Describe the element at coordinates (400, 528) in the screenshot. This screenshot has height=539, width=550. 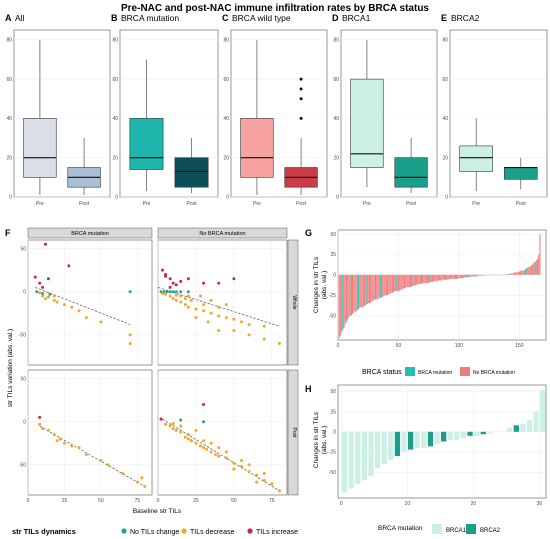
I see `legend-title: BRCA mutation` at that location.